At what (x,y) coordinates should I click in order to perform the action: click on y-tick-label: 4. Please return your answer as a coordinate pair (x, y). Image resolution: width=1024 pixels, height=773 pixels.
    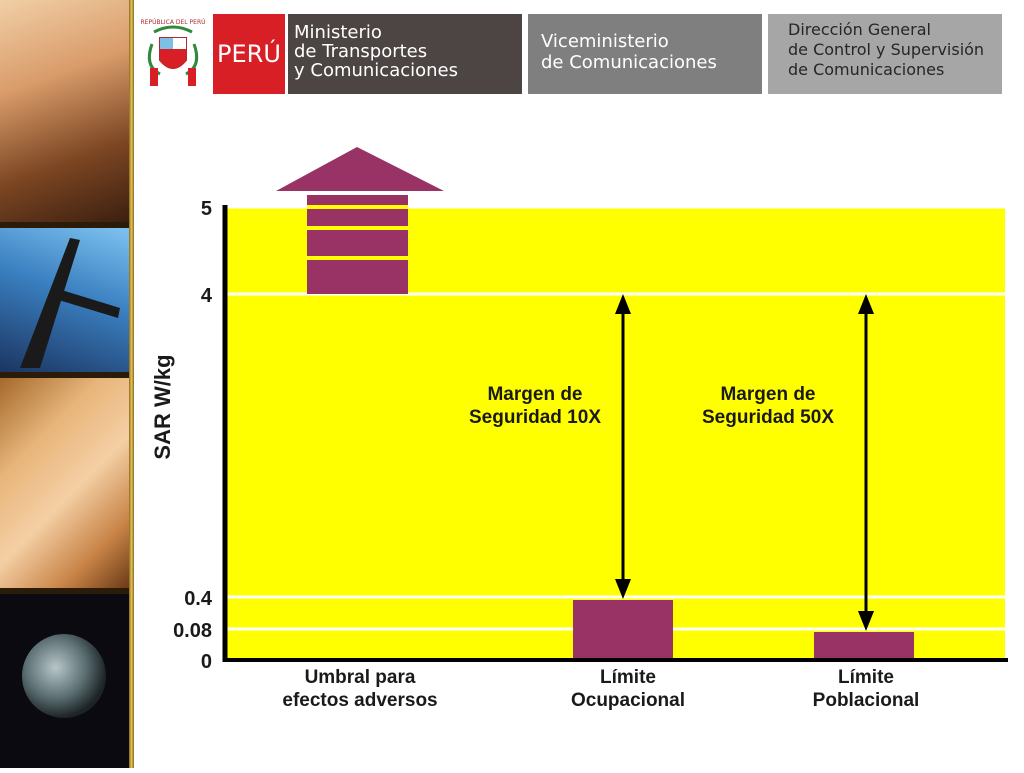
    Looking at the image, I should click on (207, 296).